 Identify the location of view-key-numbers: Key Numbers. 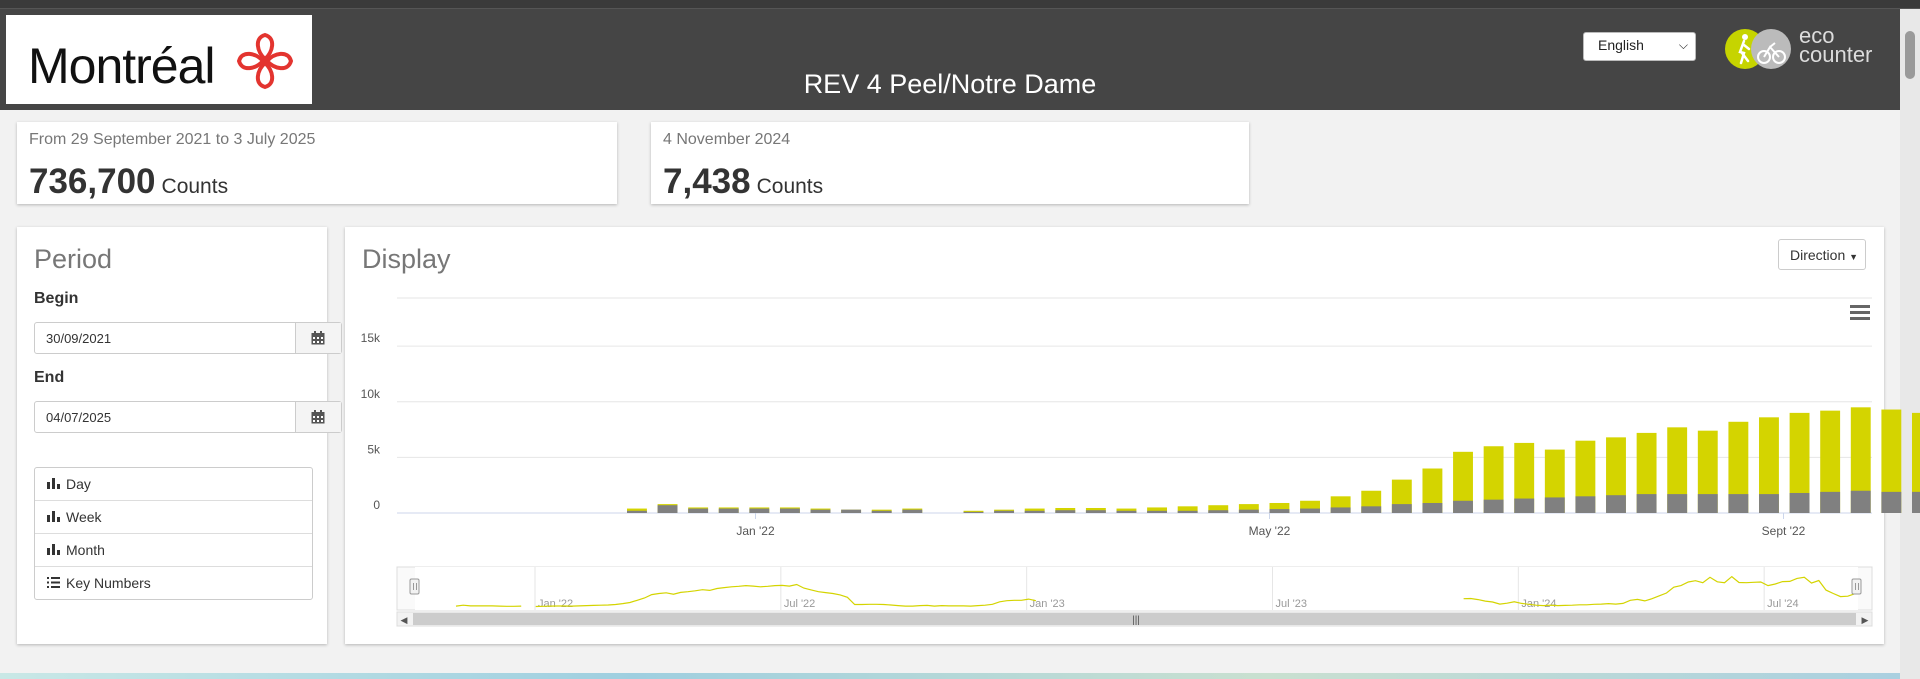
(173, 583).